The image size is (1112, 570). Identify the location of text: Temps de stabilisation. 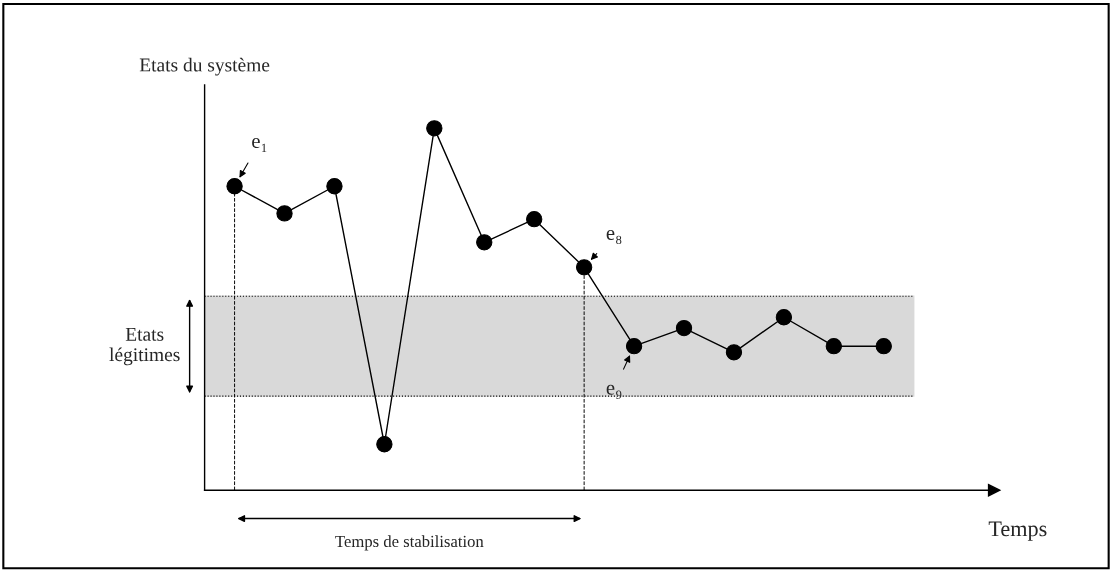
(409, 543).